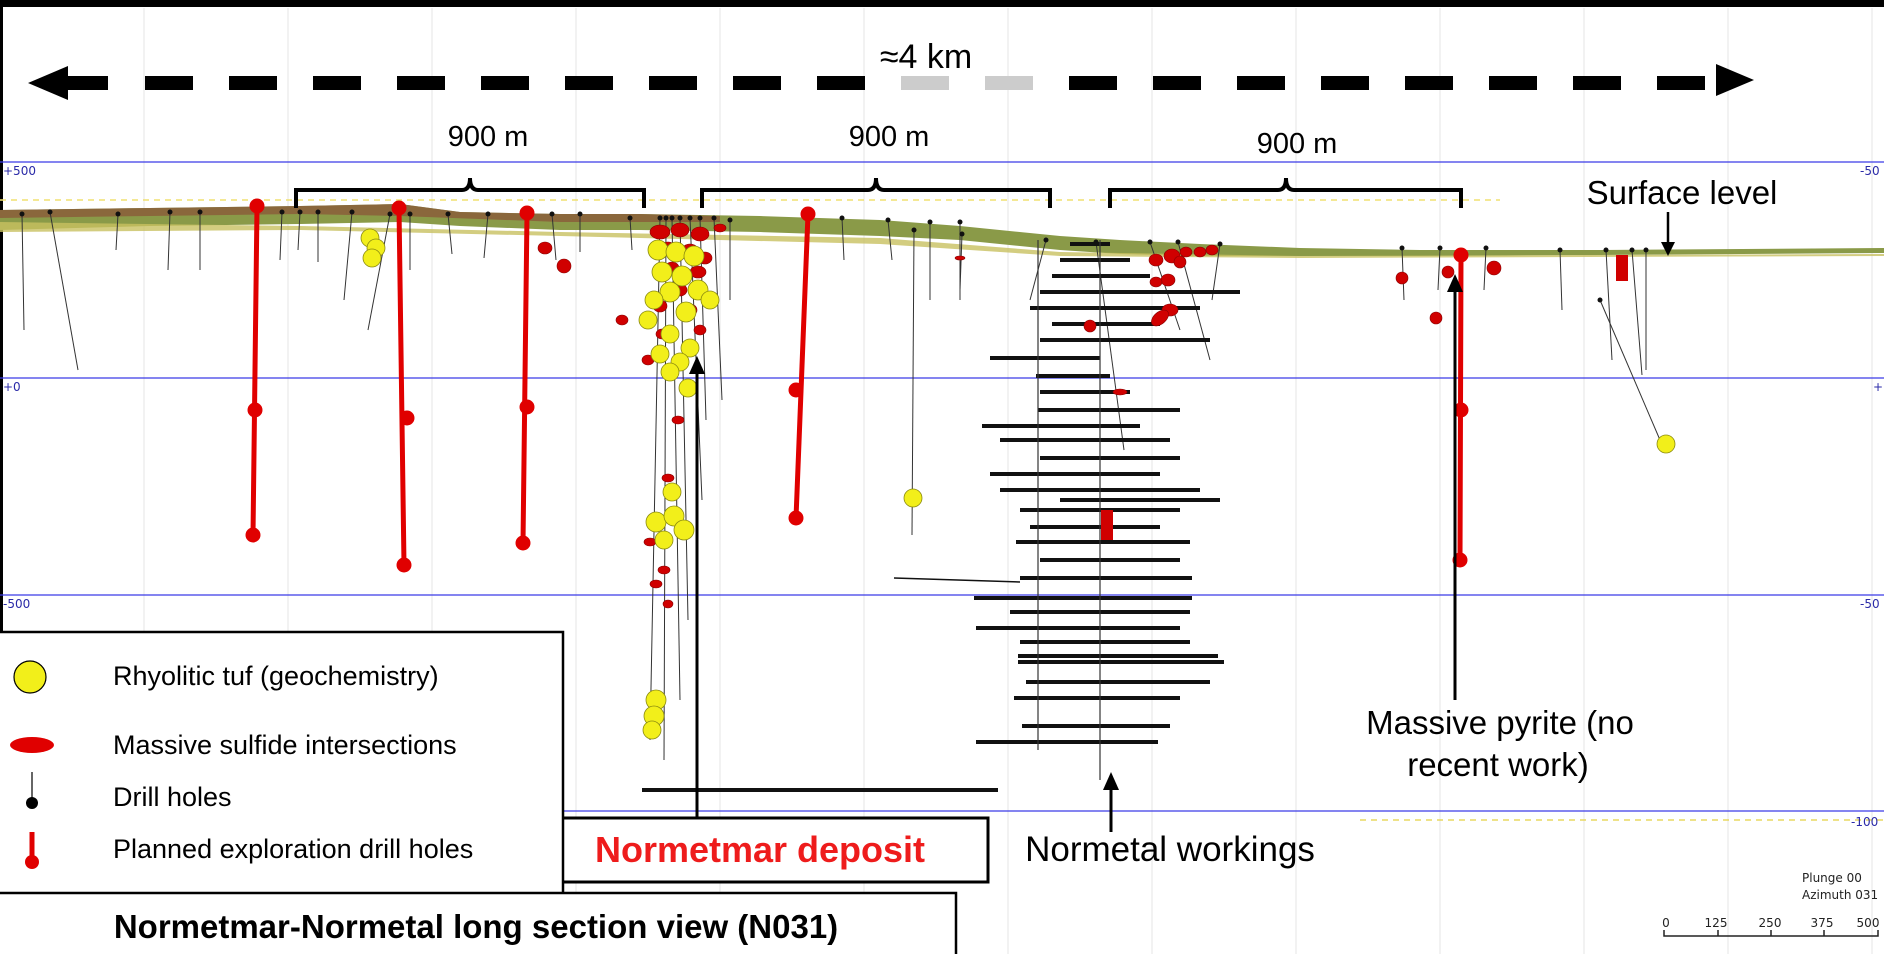  I want to click on sulfide-block-workings, so click(1107, 525).